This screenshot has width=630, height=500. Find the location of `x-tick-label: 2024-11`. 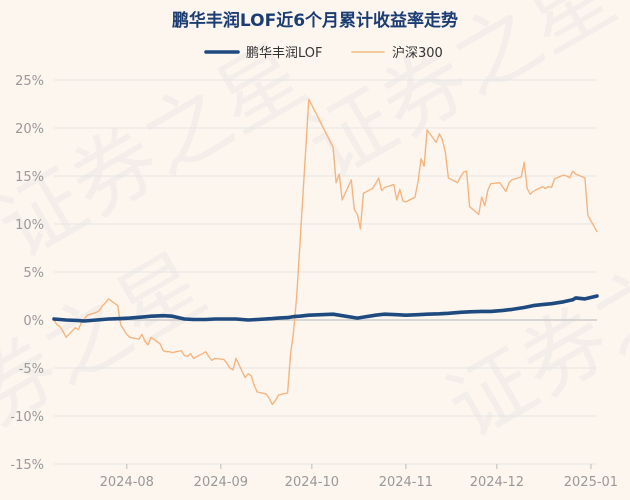

x-tick-label: 2024-11 is located at coordinates (406, 482).